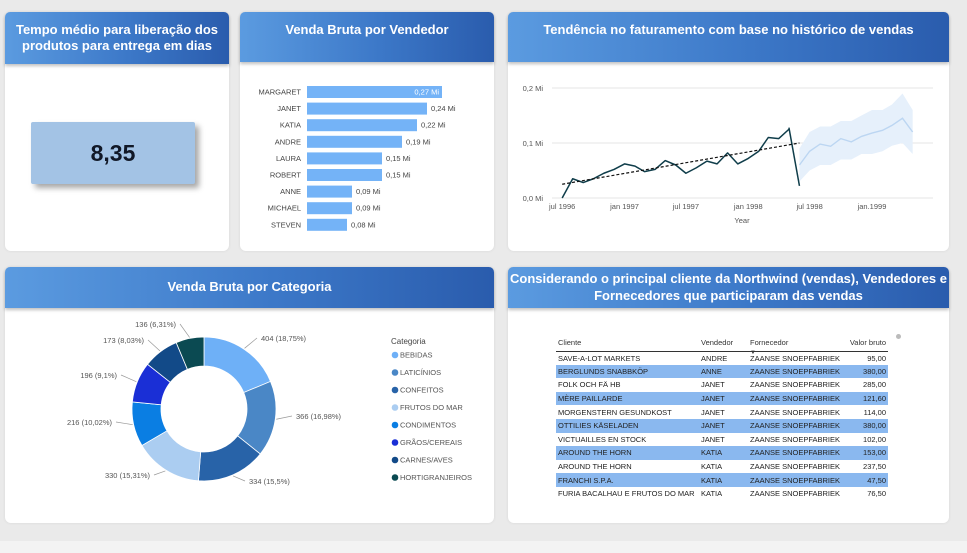  Describe the element at coordinates (723, 343) in the screenshot. I see `column-header-vendedor: Vendedor` at that location.